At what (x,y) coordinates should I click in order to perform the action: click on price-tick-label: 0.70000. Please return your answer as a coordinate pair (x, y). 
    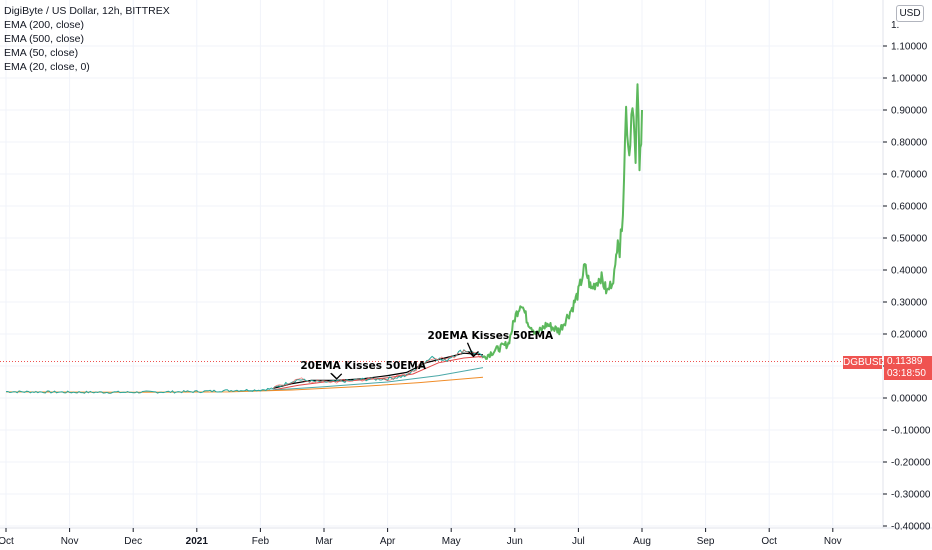
    Looking at the image, I should click on (909, 175).